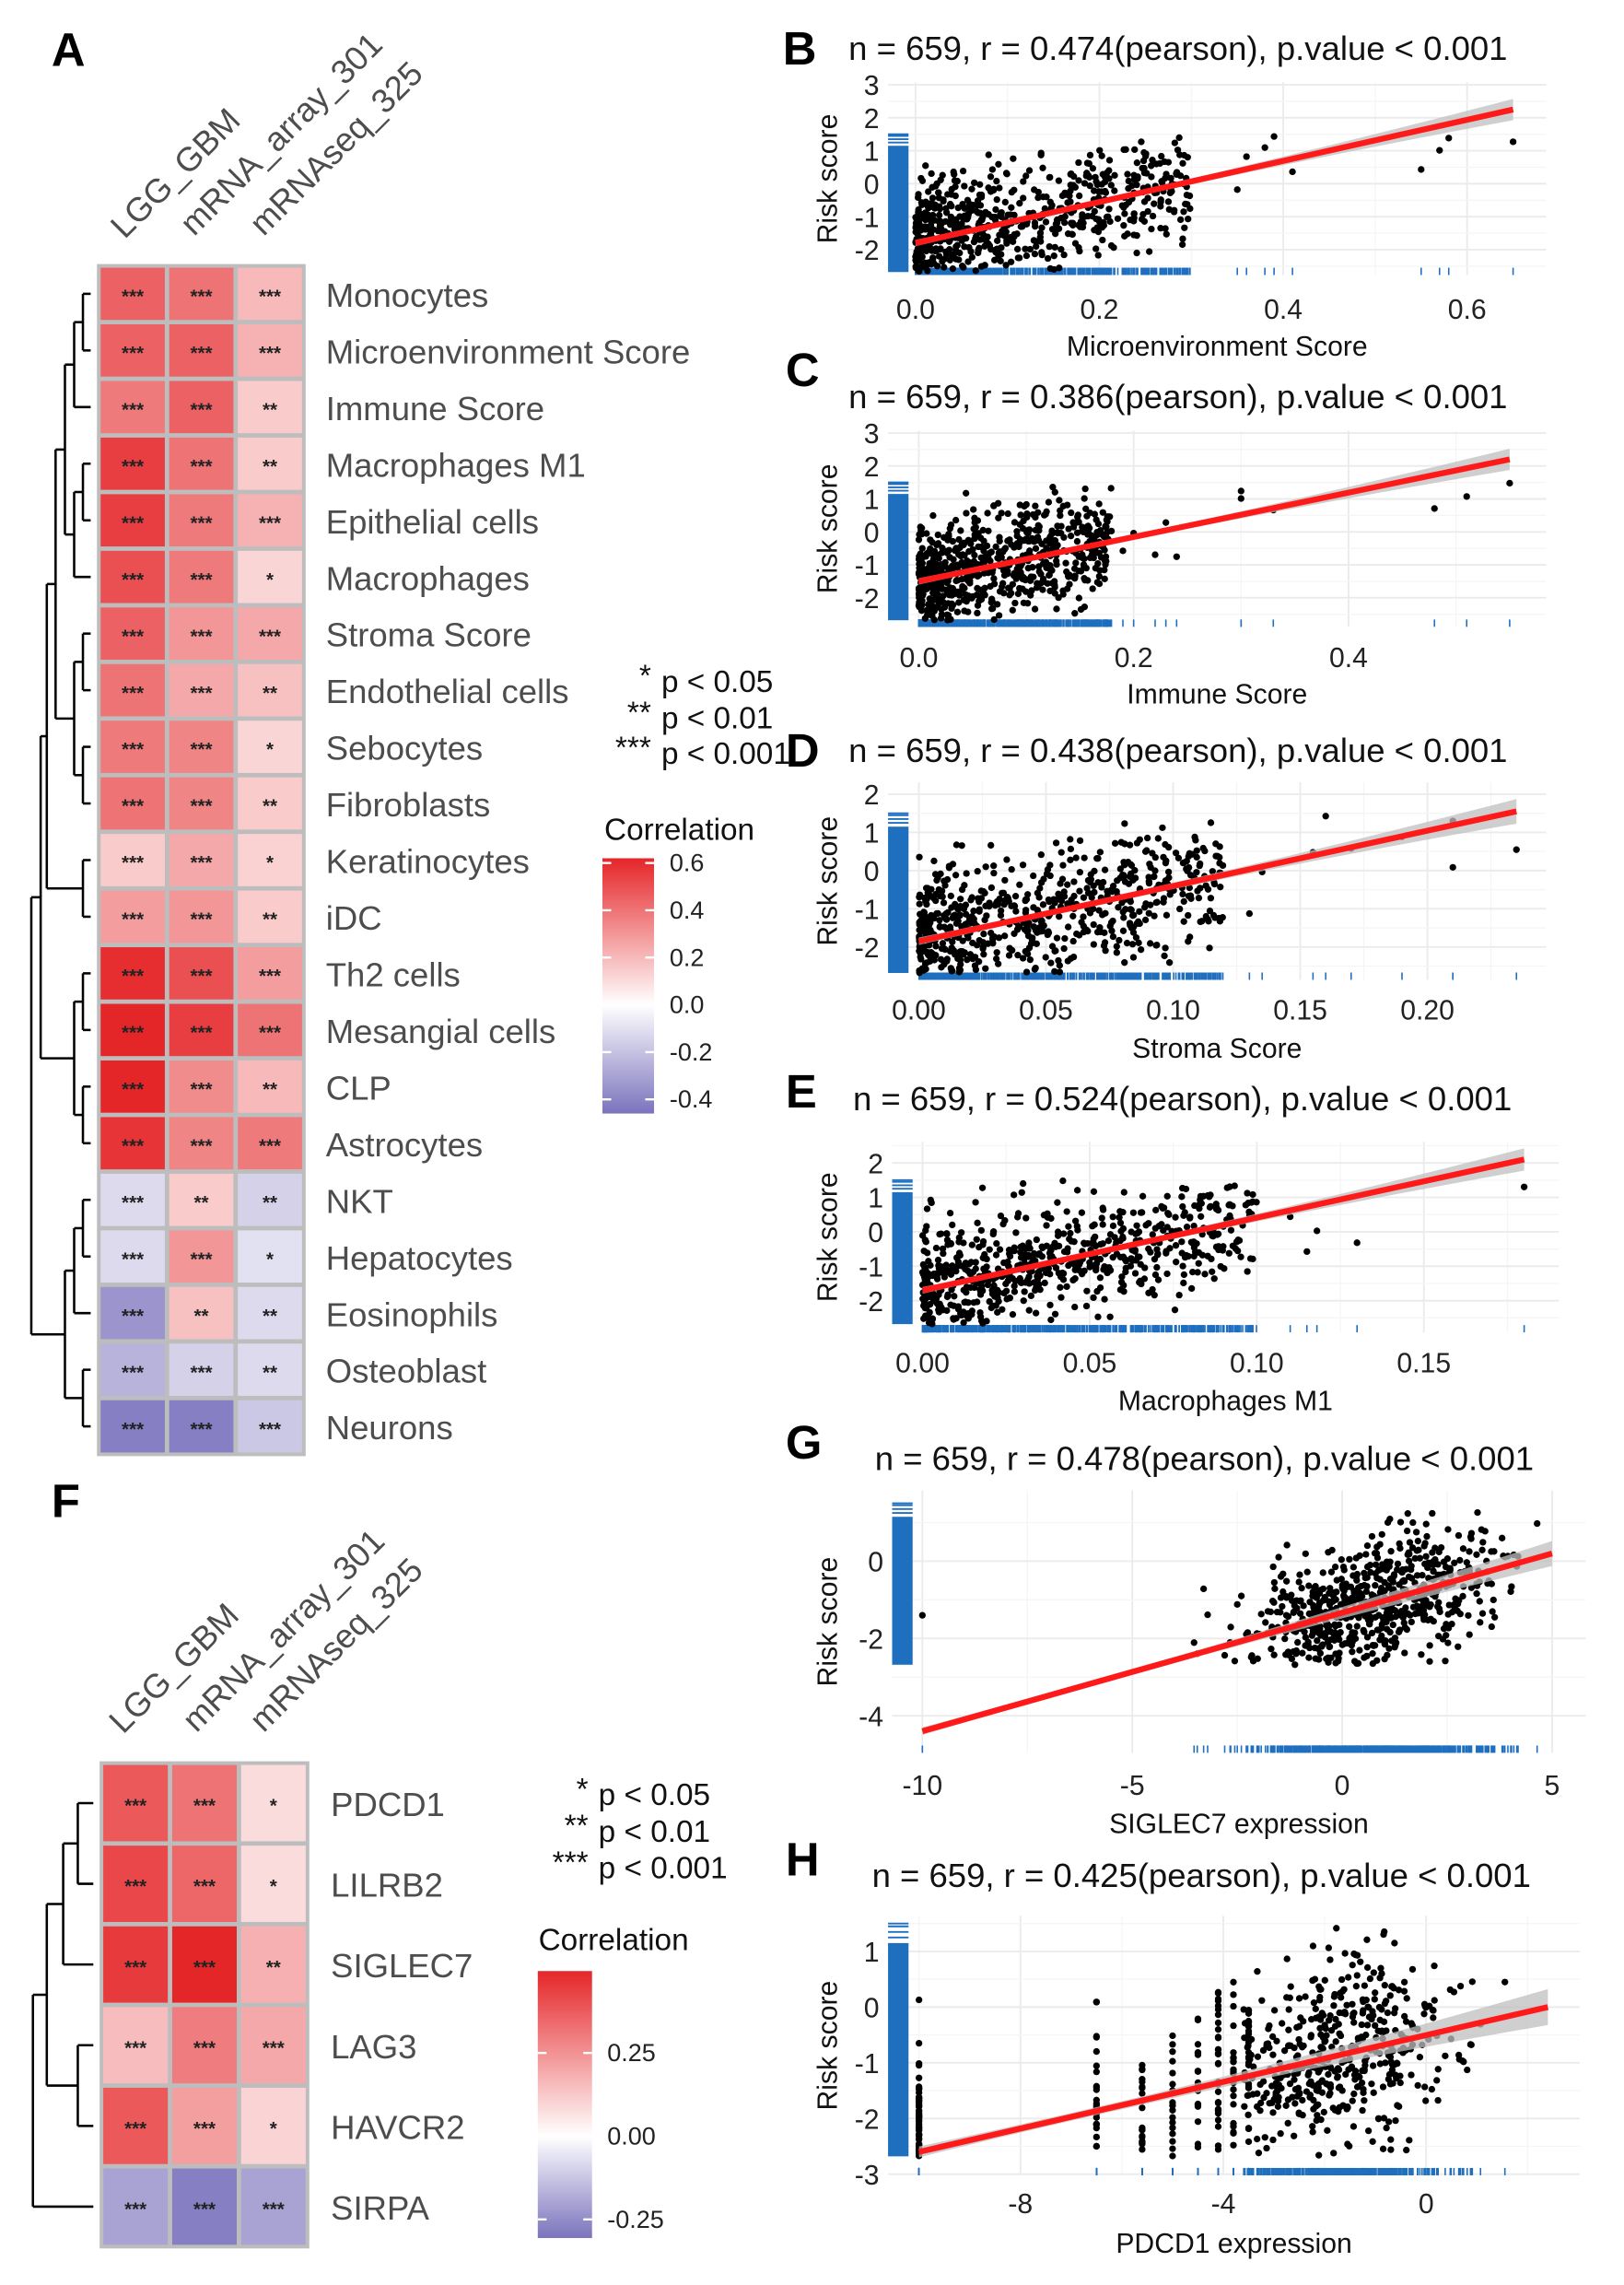 This screenshot has height=2285, width=1624. What do you see at coordinates (435, 409) in the screenshot?
I see `row-label: Immune Score` at bounding box center [435, 409].